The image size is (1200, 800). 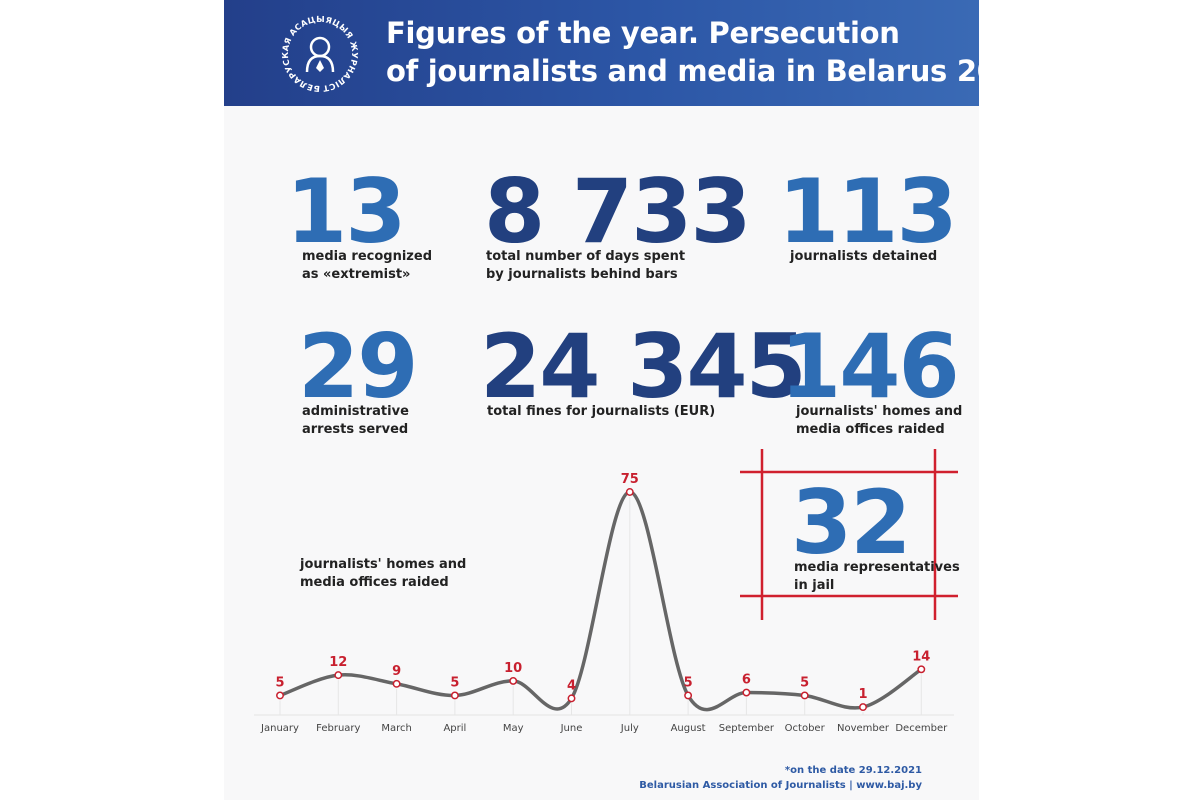 I want to click on stat-extremist-media: 13 media recognized as «extremist», so click(x=359, y=222).